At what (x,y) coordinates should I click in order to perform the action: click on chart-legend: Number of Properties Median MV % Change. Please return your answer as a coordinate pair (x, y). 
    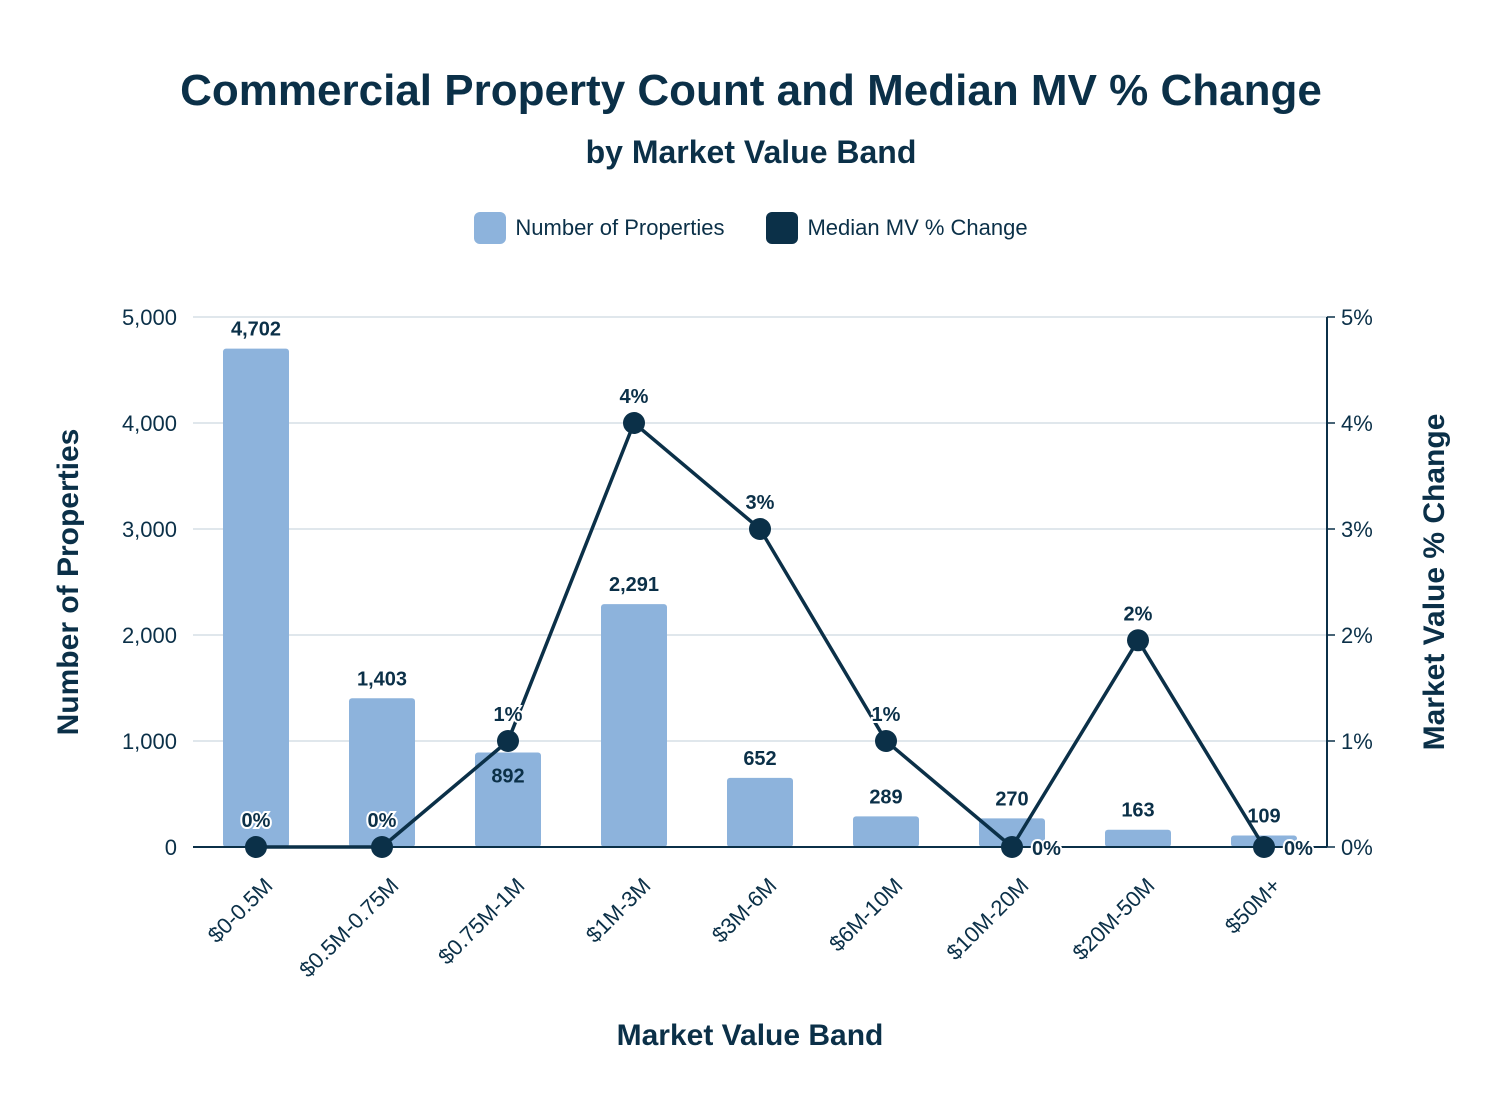
    Looking at the image, I should click on (751, 228).